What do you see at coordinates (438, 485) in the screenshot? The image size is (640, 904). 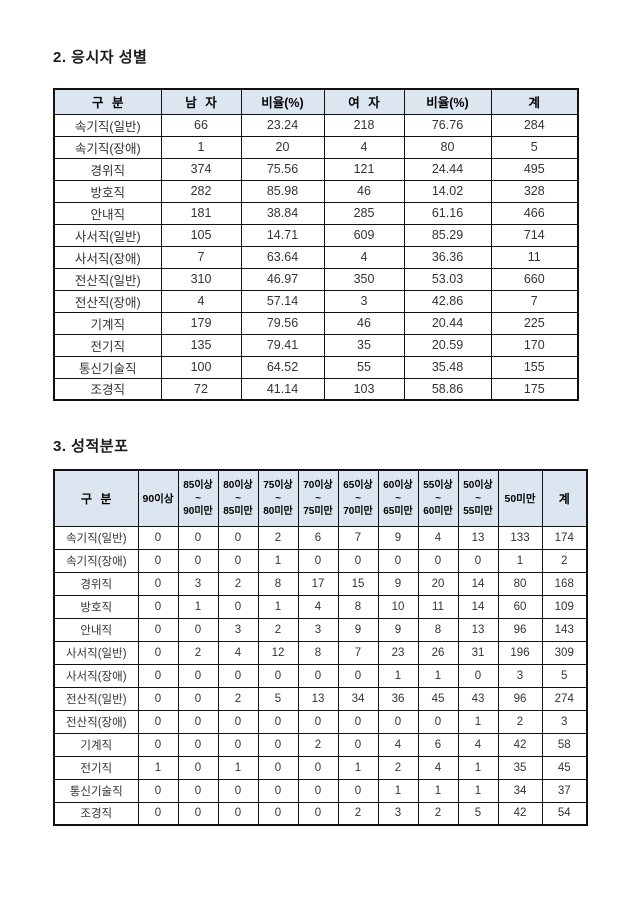 I see `range-upper: 55이상` at bounding box center [438, 485].